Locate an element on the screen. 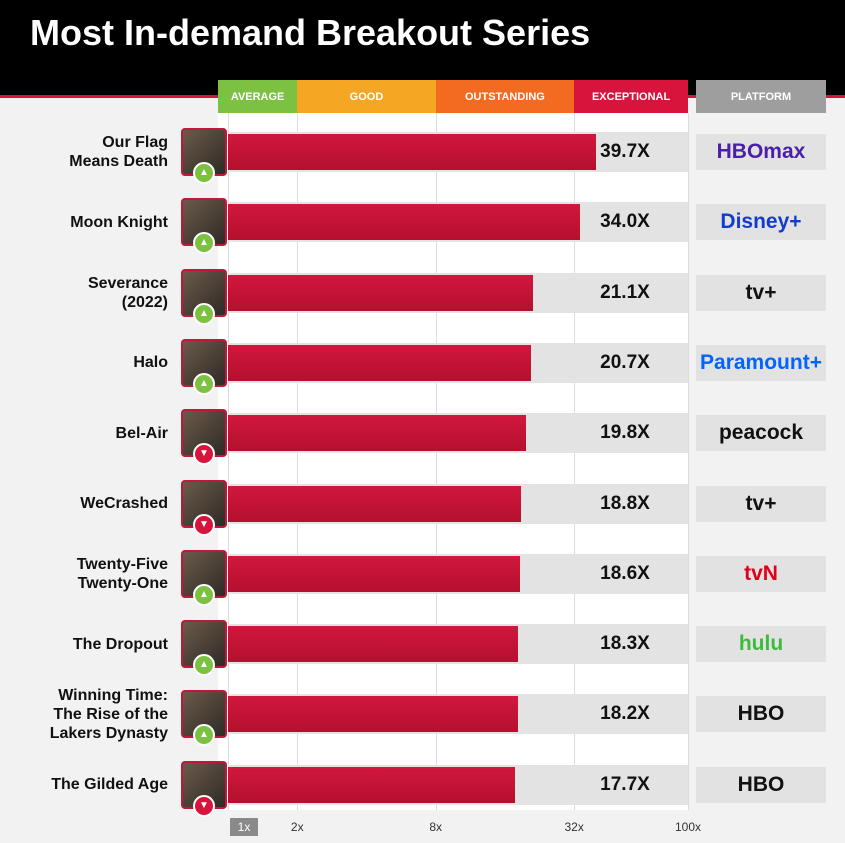 The width and height of the screenshot is (845, 843). platform-logo: peacock is located at coordinates (761, 433).